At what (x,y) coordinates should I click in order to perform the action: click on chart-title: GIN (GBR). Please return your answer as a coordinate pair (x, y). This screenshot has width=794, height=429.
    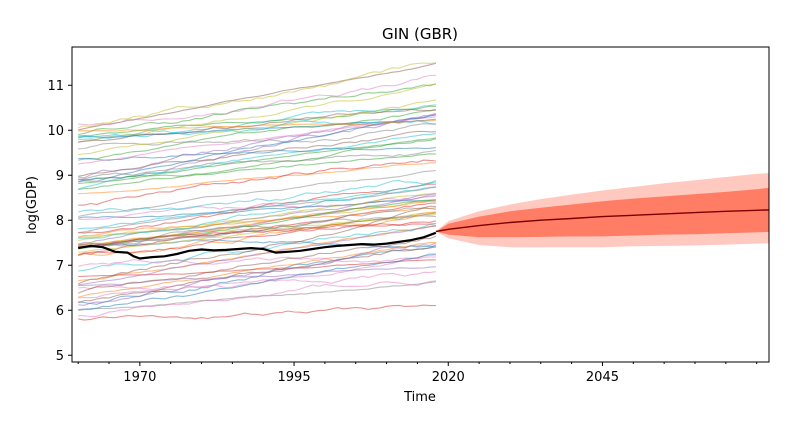
    Looking at the image, I should click on (420, 34).